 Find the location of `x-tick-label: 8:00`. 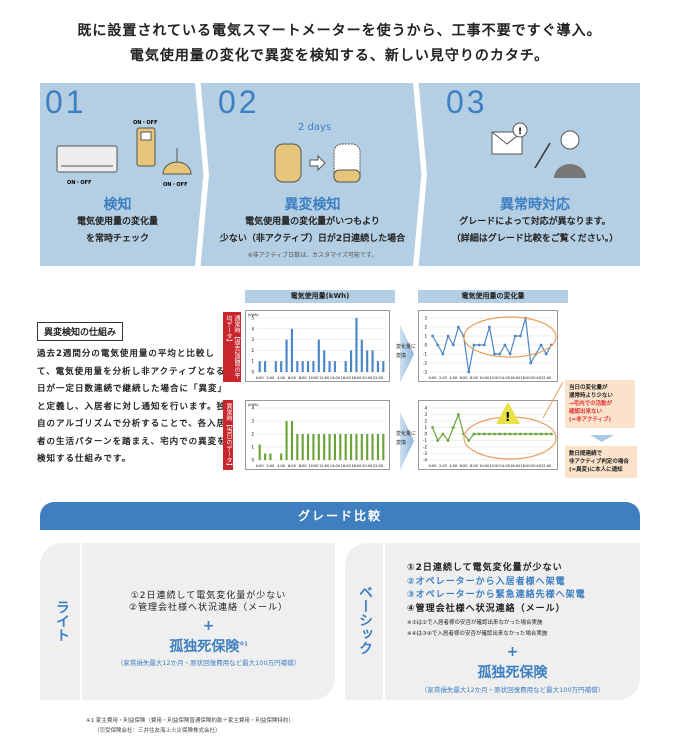

x-tick-label: 8:00 is located at coordinates (474, 466).